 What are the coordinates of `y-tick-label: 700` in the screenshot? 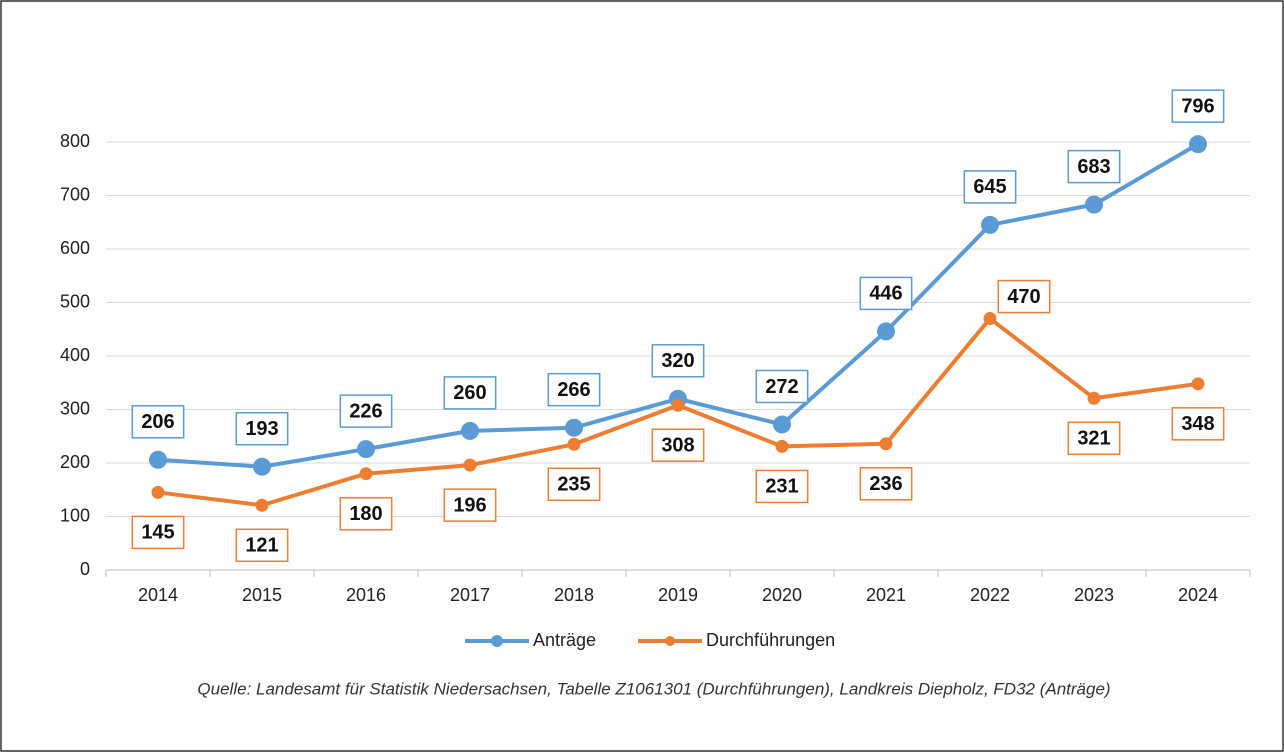 It's located at (75, 194).